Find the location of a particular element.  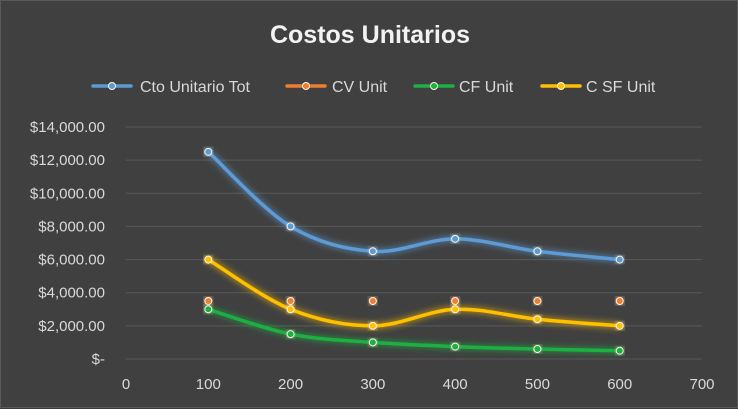

legend-item: C SF Unit is located at coordinates (598, 87).